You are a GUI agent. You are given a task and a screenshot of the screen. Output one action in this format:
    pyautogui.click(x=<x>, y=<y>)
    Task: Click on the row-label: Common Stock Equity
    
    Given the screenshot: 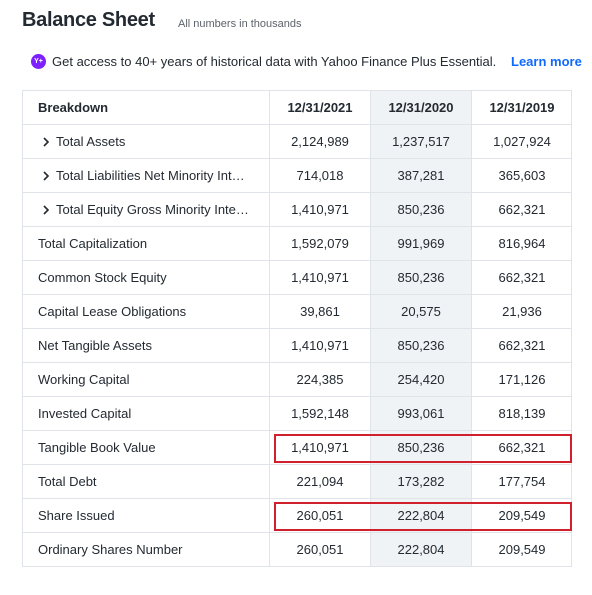 What is the action you would take?
    pyautogui.click(x=153, y=277)
    